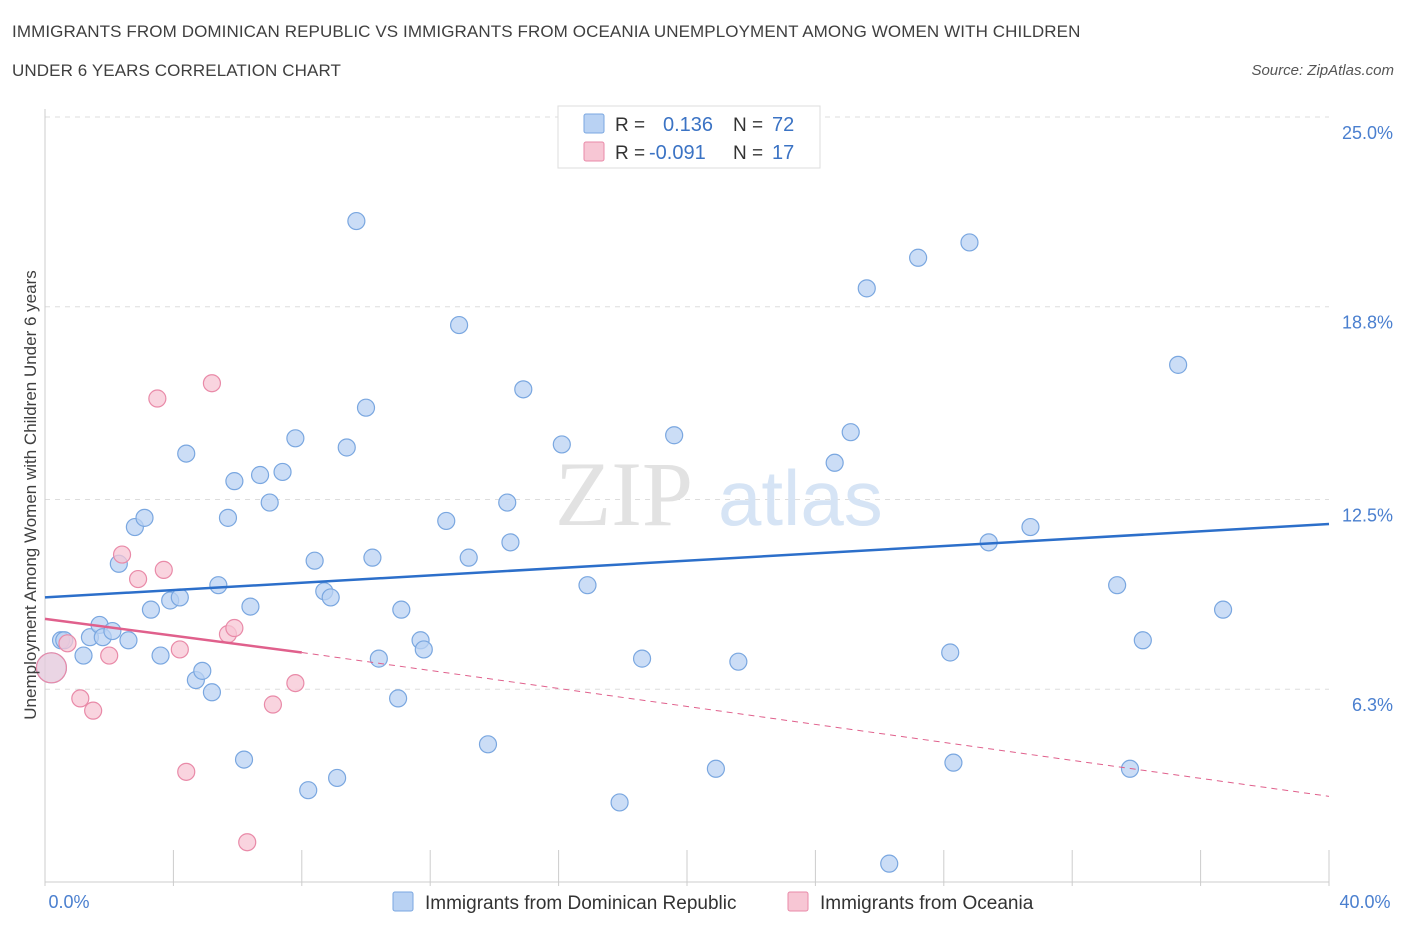 Image resolution: width=1406 pixels, height=930 pixels. What do you see at coordinates (1364, 902) in the screenshot?
I see `x-tick-label-1: 40.0%` at bounding box center [1364, 902].